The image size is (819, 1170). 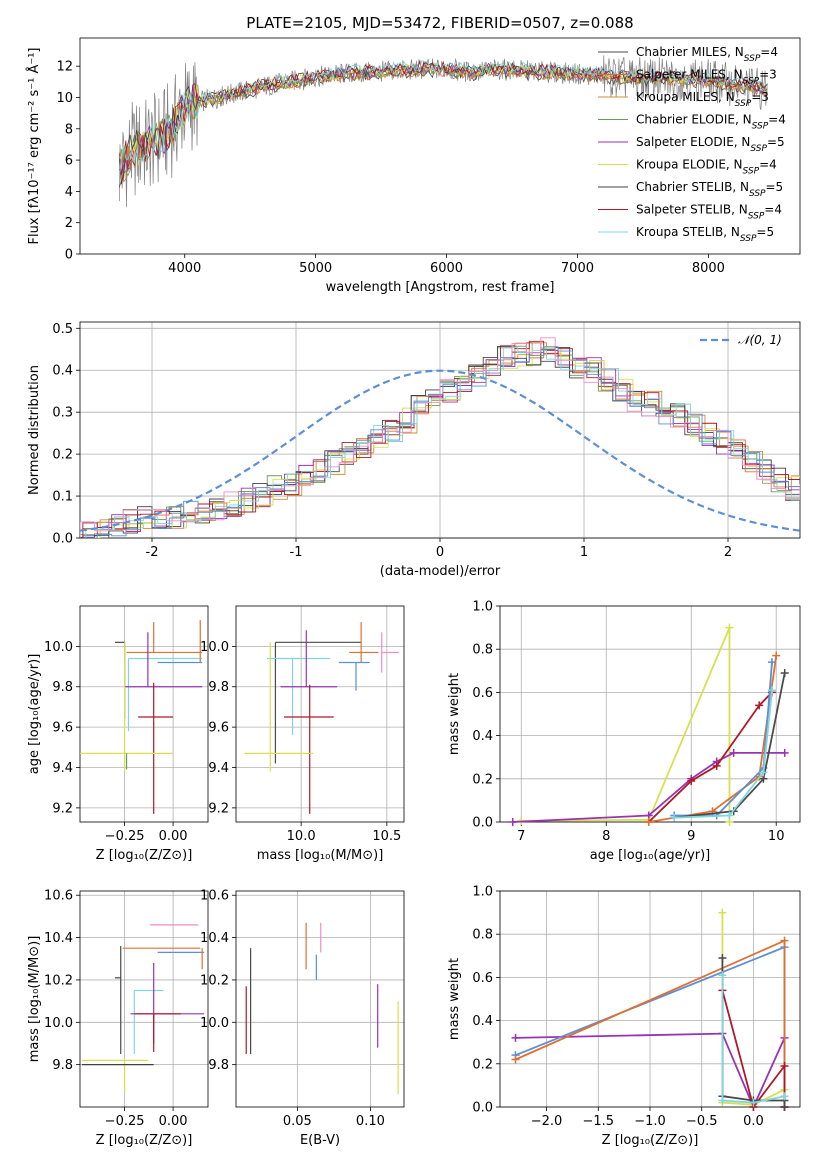 I want to click on y-tick-label: 0.1, so click(x=62, y=497).